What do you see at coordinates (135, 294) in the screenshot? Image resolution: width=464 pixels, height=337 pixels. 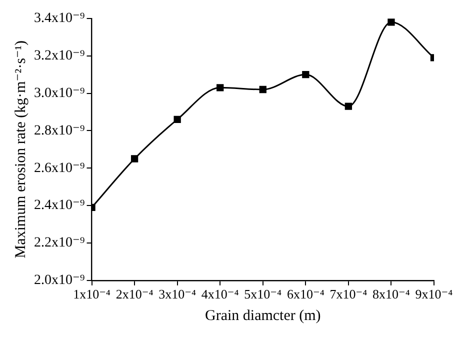 I see `x-tick-label: 2x10⁻⁴` at bounding box center [135, 294].